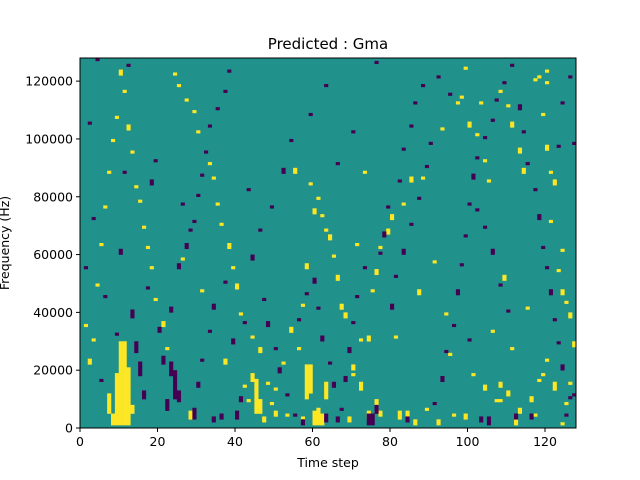 This screenshot has height=480, width=640. What do you see at coordinates (52, 255) in the screenshot?
I see `y-axis: 0 20000 40000 60000 80000 100000 120000` at bounding box center [52, 255].